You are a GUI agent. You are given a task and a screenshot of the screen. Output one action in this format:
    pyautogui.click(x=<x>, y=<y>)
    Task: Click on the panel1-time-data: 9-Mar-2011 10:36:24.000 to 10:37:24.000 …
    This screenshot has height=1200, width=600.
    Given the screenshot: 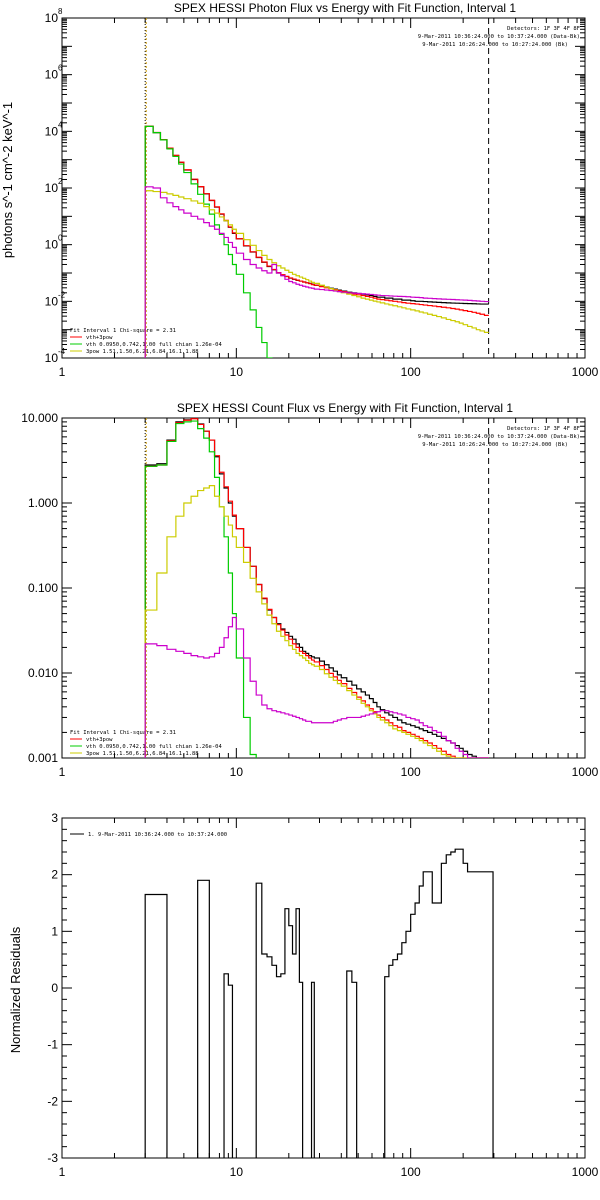 What is the action you would take?
    pyautogui.click(x=499, y=37)
    